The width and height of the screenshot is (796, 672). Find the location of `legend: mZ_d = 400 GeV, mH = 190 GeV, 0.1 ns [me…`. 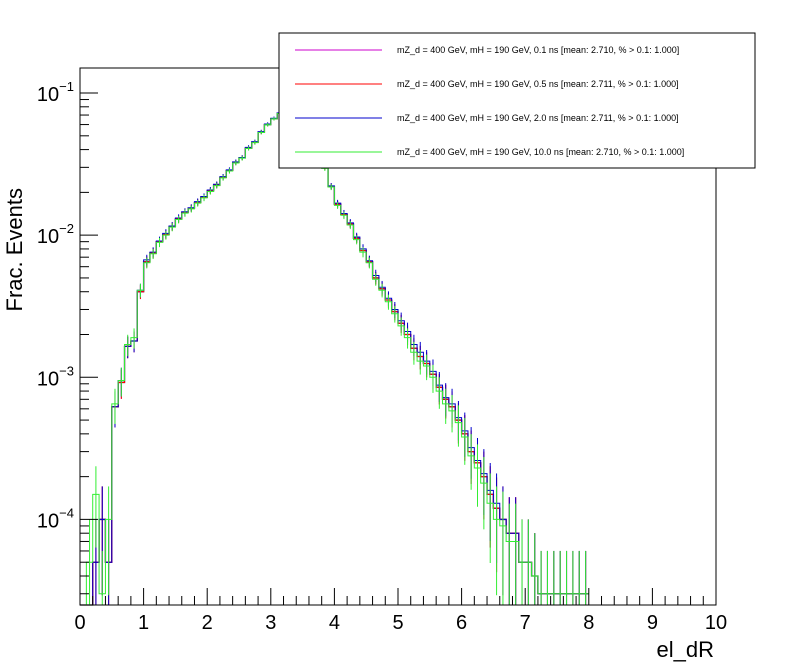

legend: mZ_d = 400 GeV, mH = 190 GeV, 0.1 ns [me… is located at coordinates (517, 100).